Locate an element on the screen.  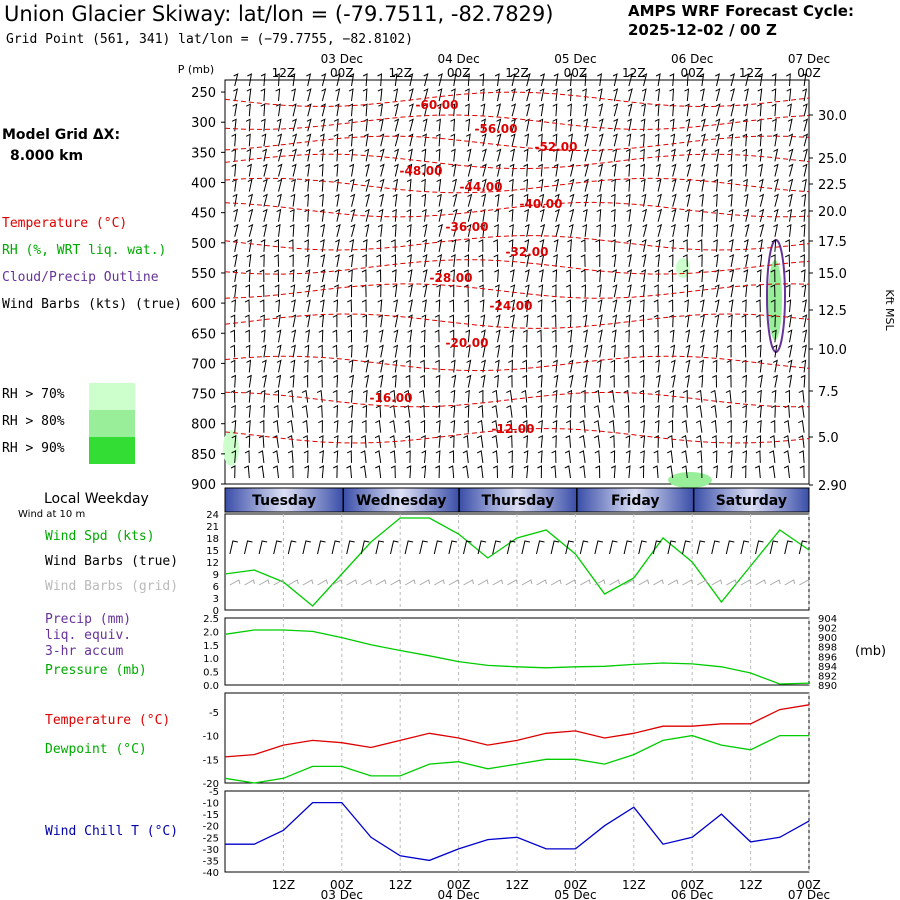
precip-liq-label: liq. equiv. is located at coordinates (88, 635).